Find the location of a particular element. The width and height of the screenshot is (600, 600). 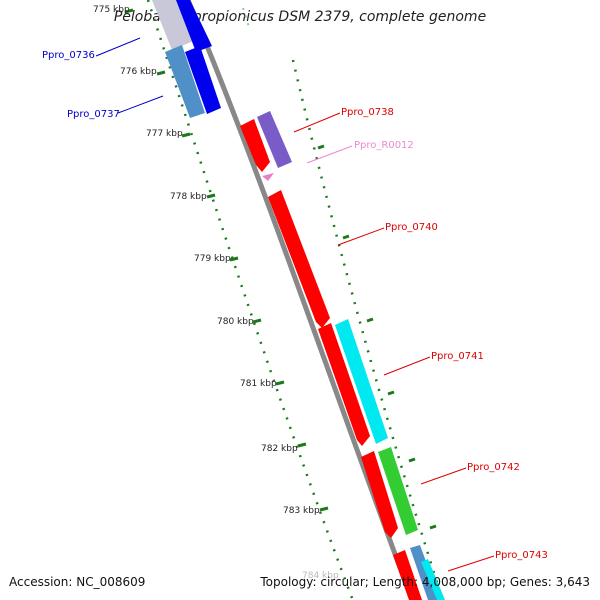

tick-label-781: 781 kbp is located at coordinates (258, 384).